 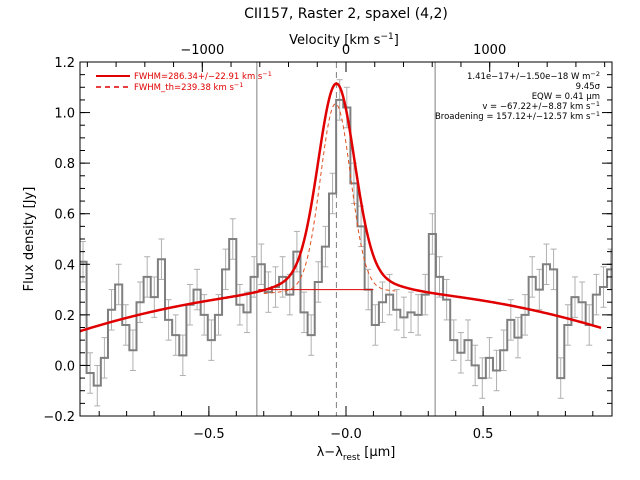 I want to click on annotation-line: 1.41e−17+/−1.50e−18 W m−2, so click(x=533, y=76).